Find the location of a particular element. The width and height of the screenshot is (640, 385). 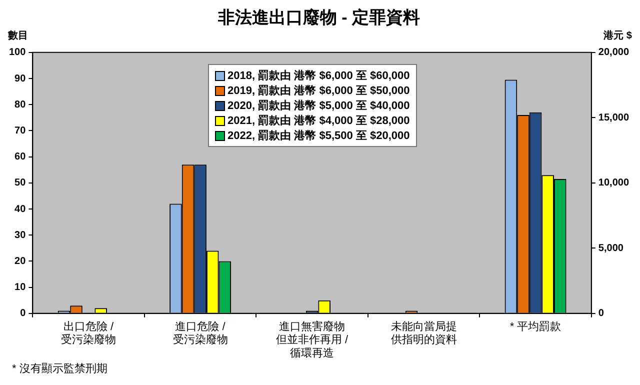

x-tick-label: * 平均罰款 is located at coordinates (536, 327).